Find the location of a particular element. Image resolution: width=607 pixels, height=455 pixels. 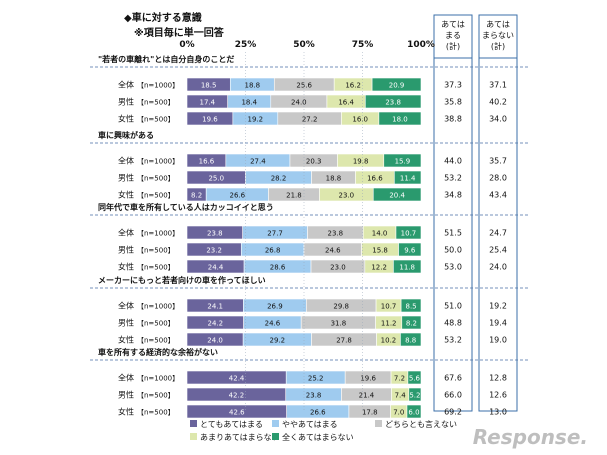

bar-value-label: 16.6 is located at coordinates (375, 179).